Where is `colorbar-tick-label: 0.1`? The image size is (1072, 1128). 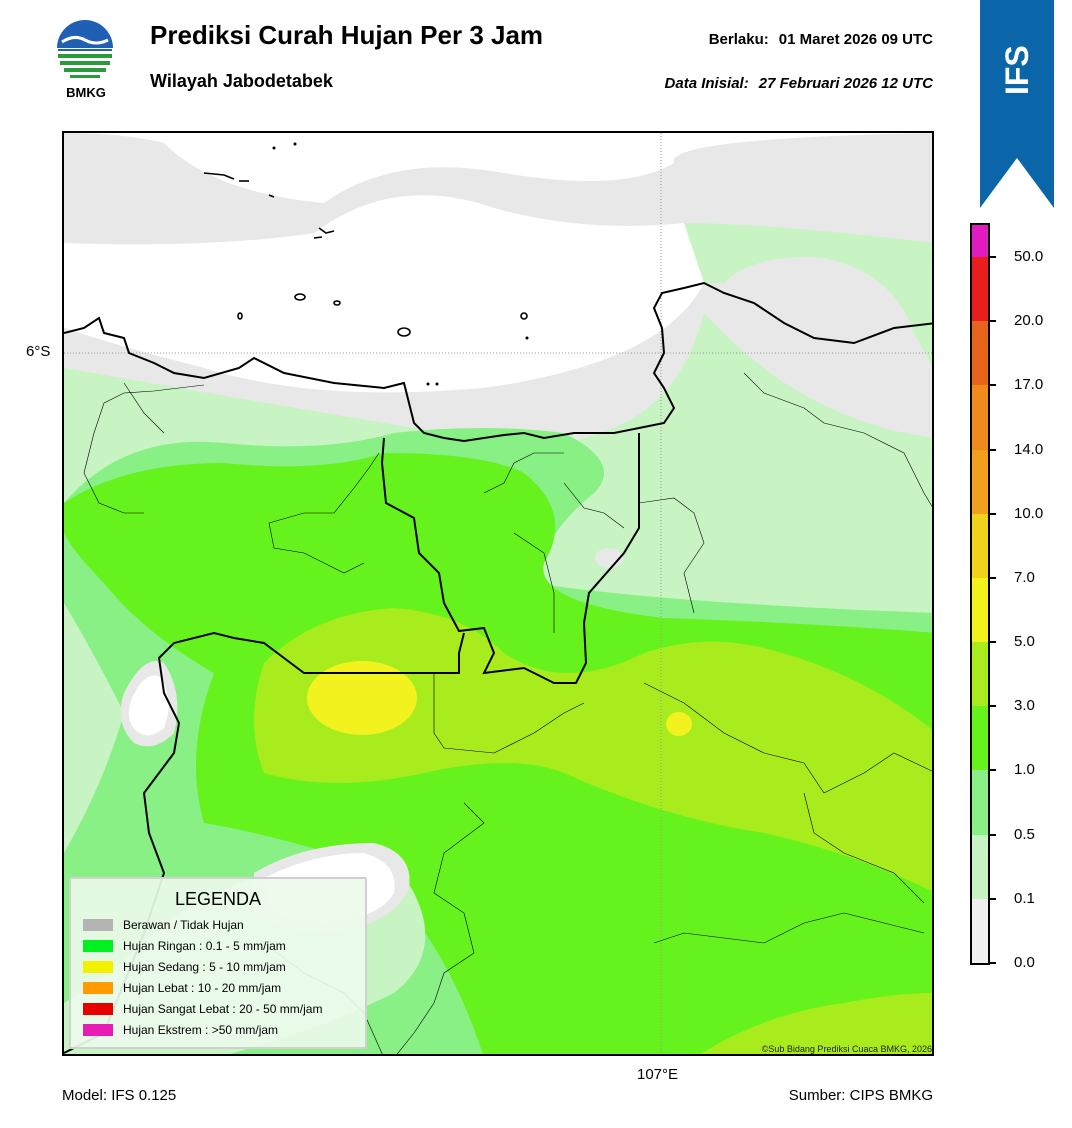
colorbar-tick-label: 0.1 is located at coordinates (1024, 898).